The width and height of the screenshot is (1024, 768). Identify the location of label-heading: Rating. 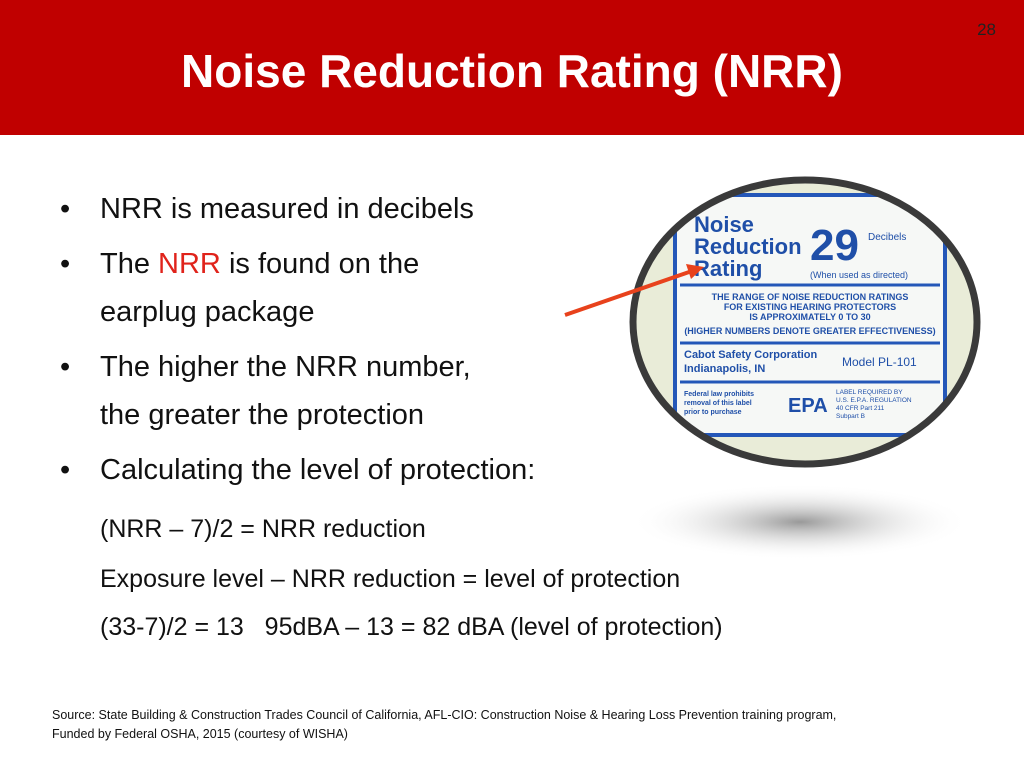
(728, 268).